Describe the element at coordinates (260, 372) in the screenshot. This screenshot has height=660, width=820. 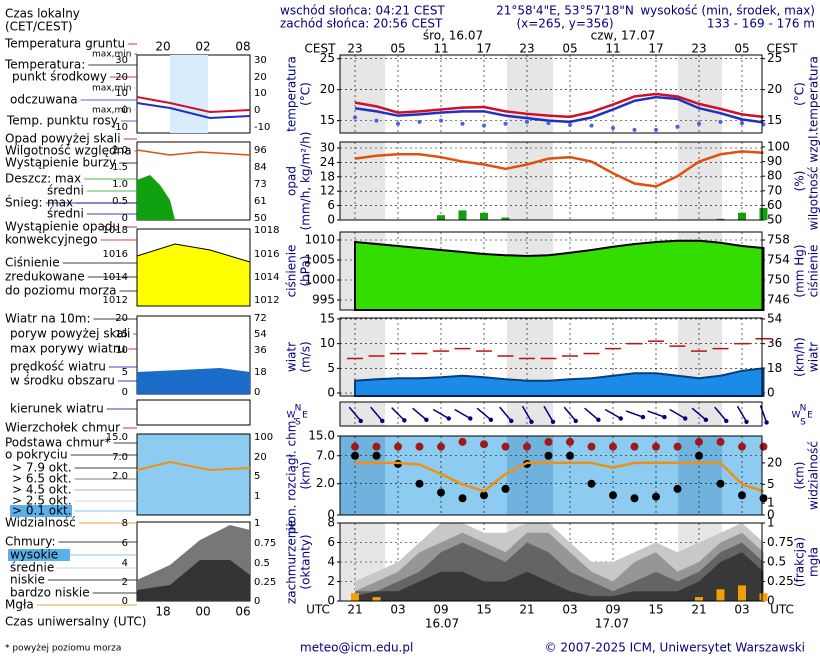
I see `mini-tick-label: 18` at that location.